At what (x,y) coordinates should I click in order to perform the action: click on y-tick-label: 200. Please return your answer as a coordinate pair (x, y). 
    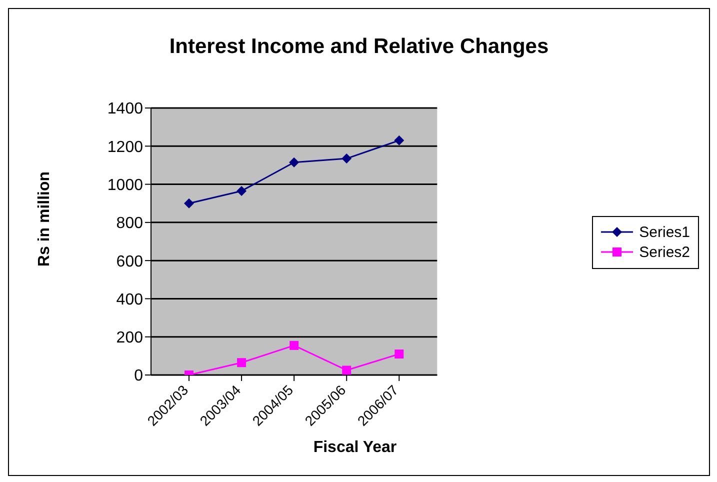
    Looking at the image, I should click on (130, 338).